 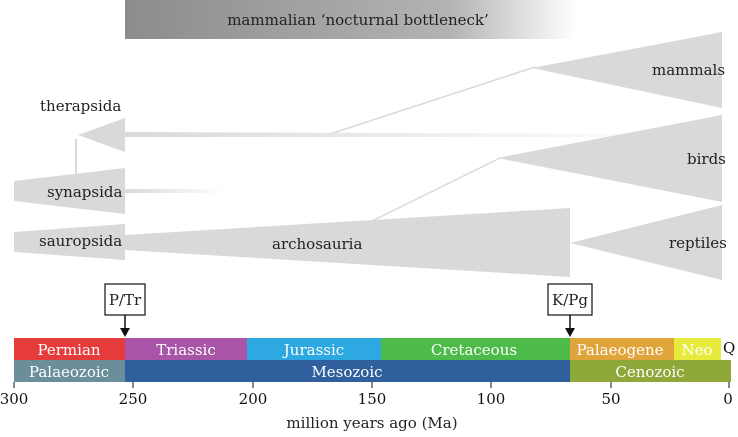 I want to click on era-palaeozoic, so click(x=69, y=371).